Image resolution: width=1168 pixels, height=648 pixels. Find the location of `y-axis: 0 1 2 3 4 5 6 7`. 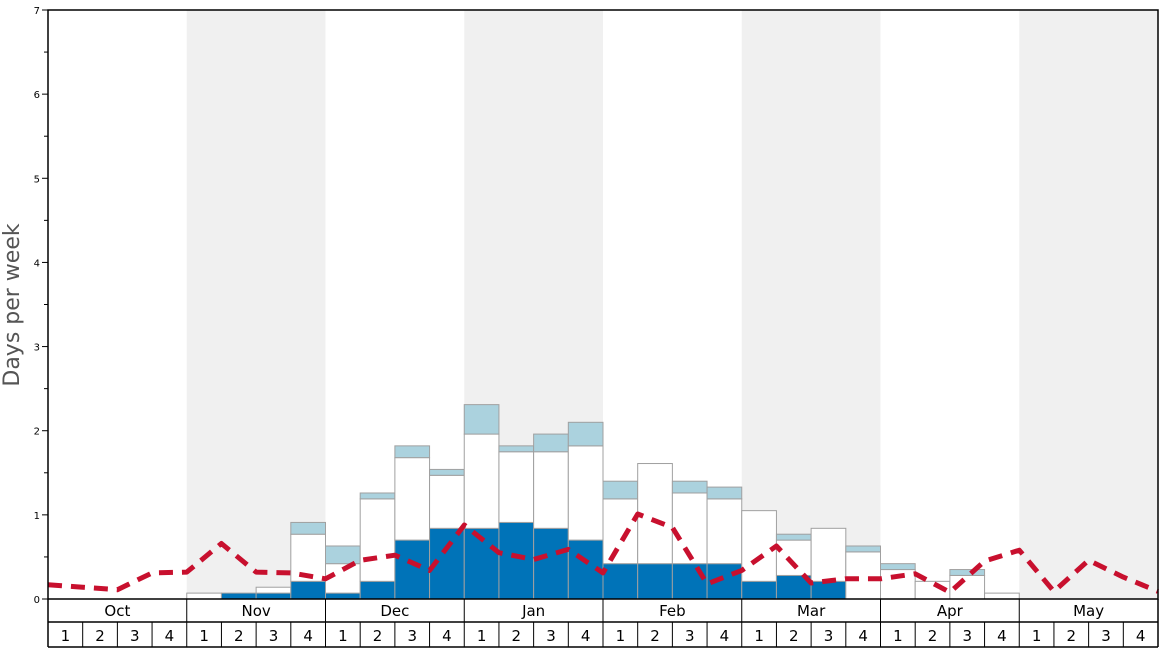

y-axis: 0 1 2 3 4 5 6 7 is located at coordinates (41, 306).